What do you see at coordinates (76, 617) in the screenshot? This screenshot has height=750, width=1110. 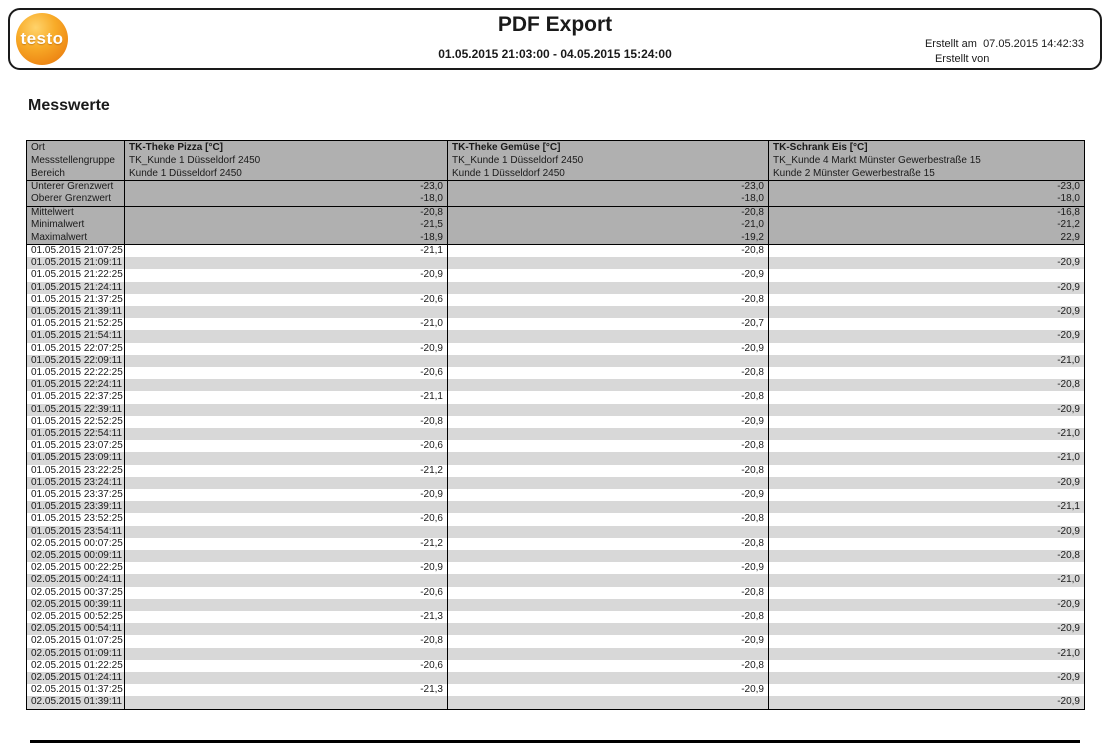 I see `timestamp-cell: 02.05.2015 00:52:25` at bounding box center [76, 617].